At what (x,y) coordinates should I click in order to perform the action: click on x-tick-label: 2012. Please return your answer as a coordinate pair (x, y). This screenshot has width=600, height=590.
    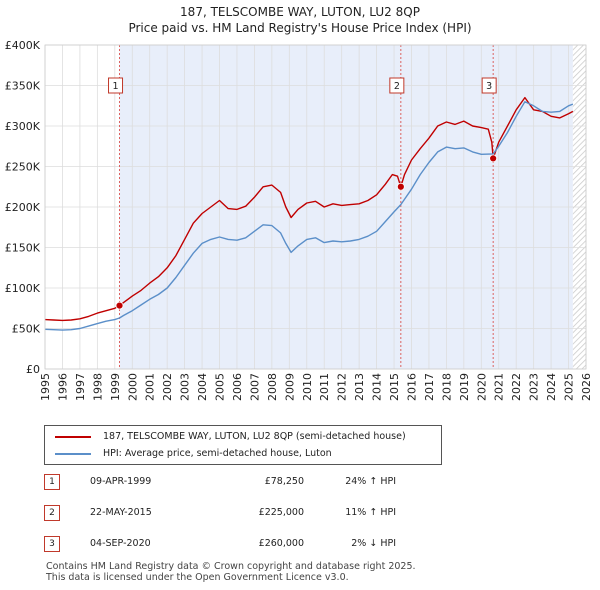
    Looking at the image, I should click on (342, 387).